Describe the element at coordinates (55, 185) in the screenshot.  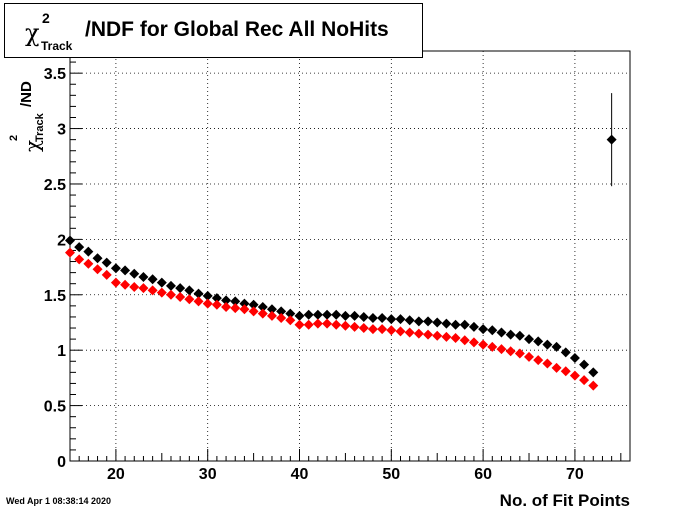
I see `y-tick-label: 2.5` at that location.